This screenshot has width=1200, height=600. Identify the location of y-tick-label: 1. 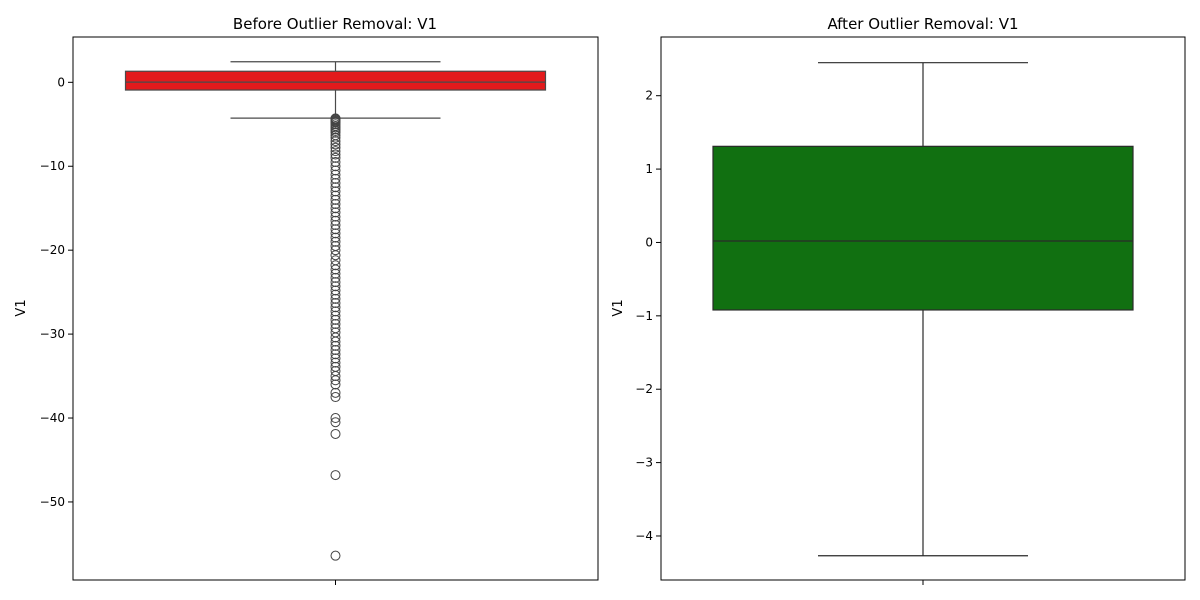
(649, 169).